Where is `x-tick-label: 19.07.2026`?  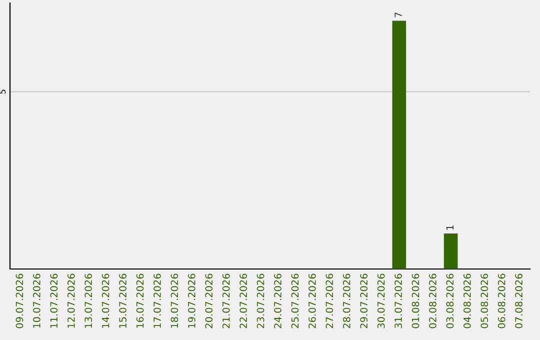
x-tick-label: 19.07.2026 is located at coordinates (192, 301).